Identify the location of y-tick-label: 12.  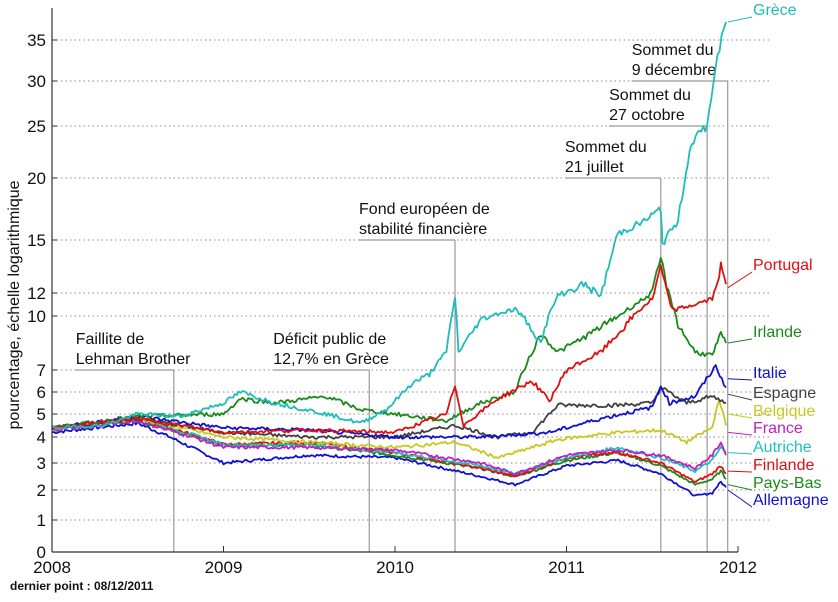
(36, 293).